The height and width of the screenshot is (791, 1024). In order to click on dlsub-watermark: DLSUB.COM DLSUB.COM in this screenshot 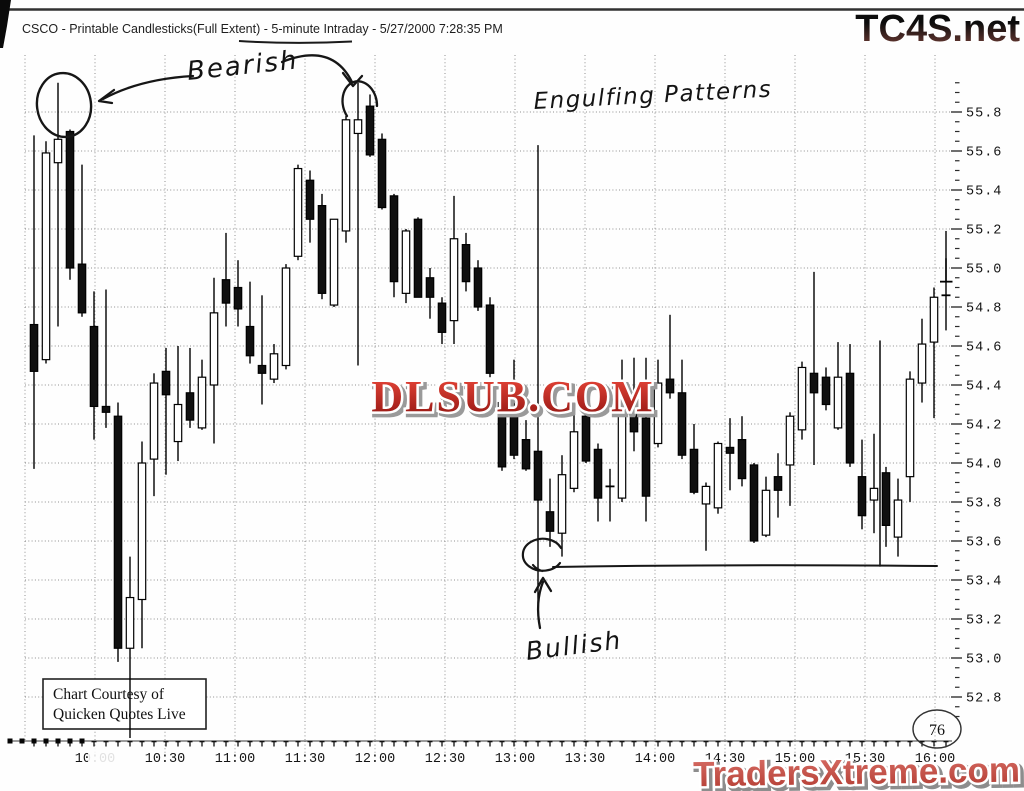, I will do `click(514, 399)`.